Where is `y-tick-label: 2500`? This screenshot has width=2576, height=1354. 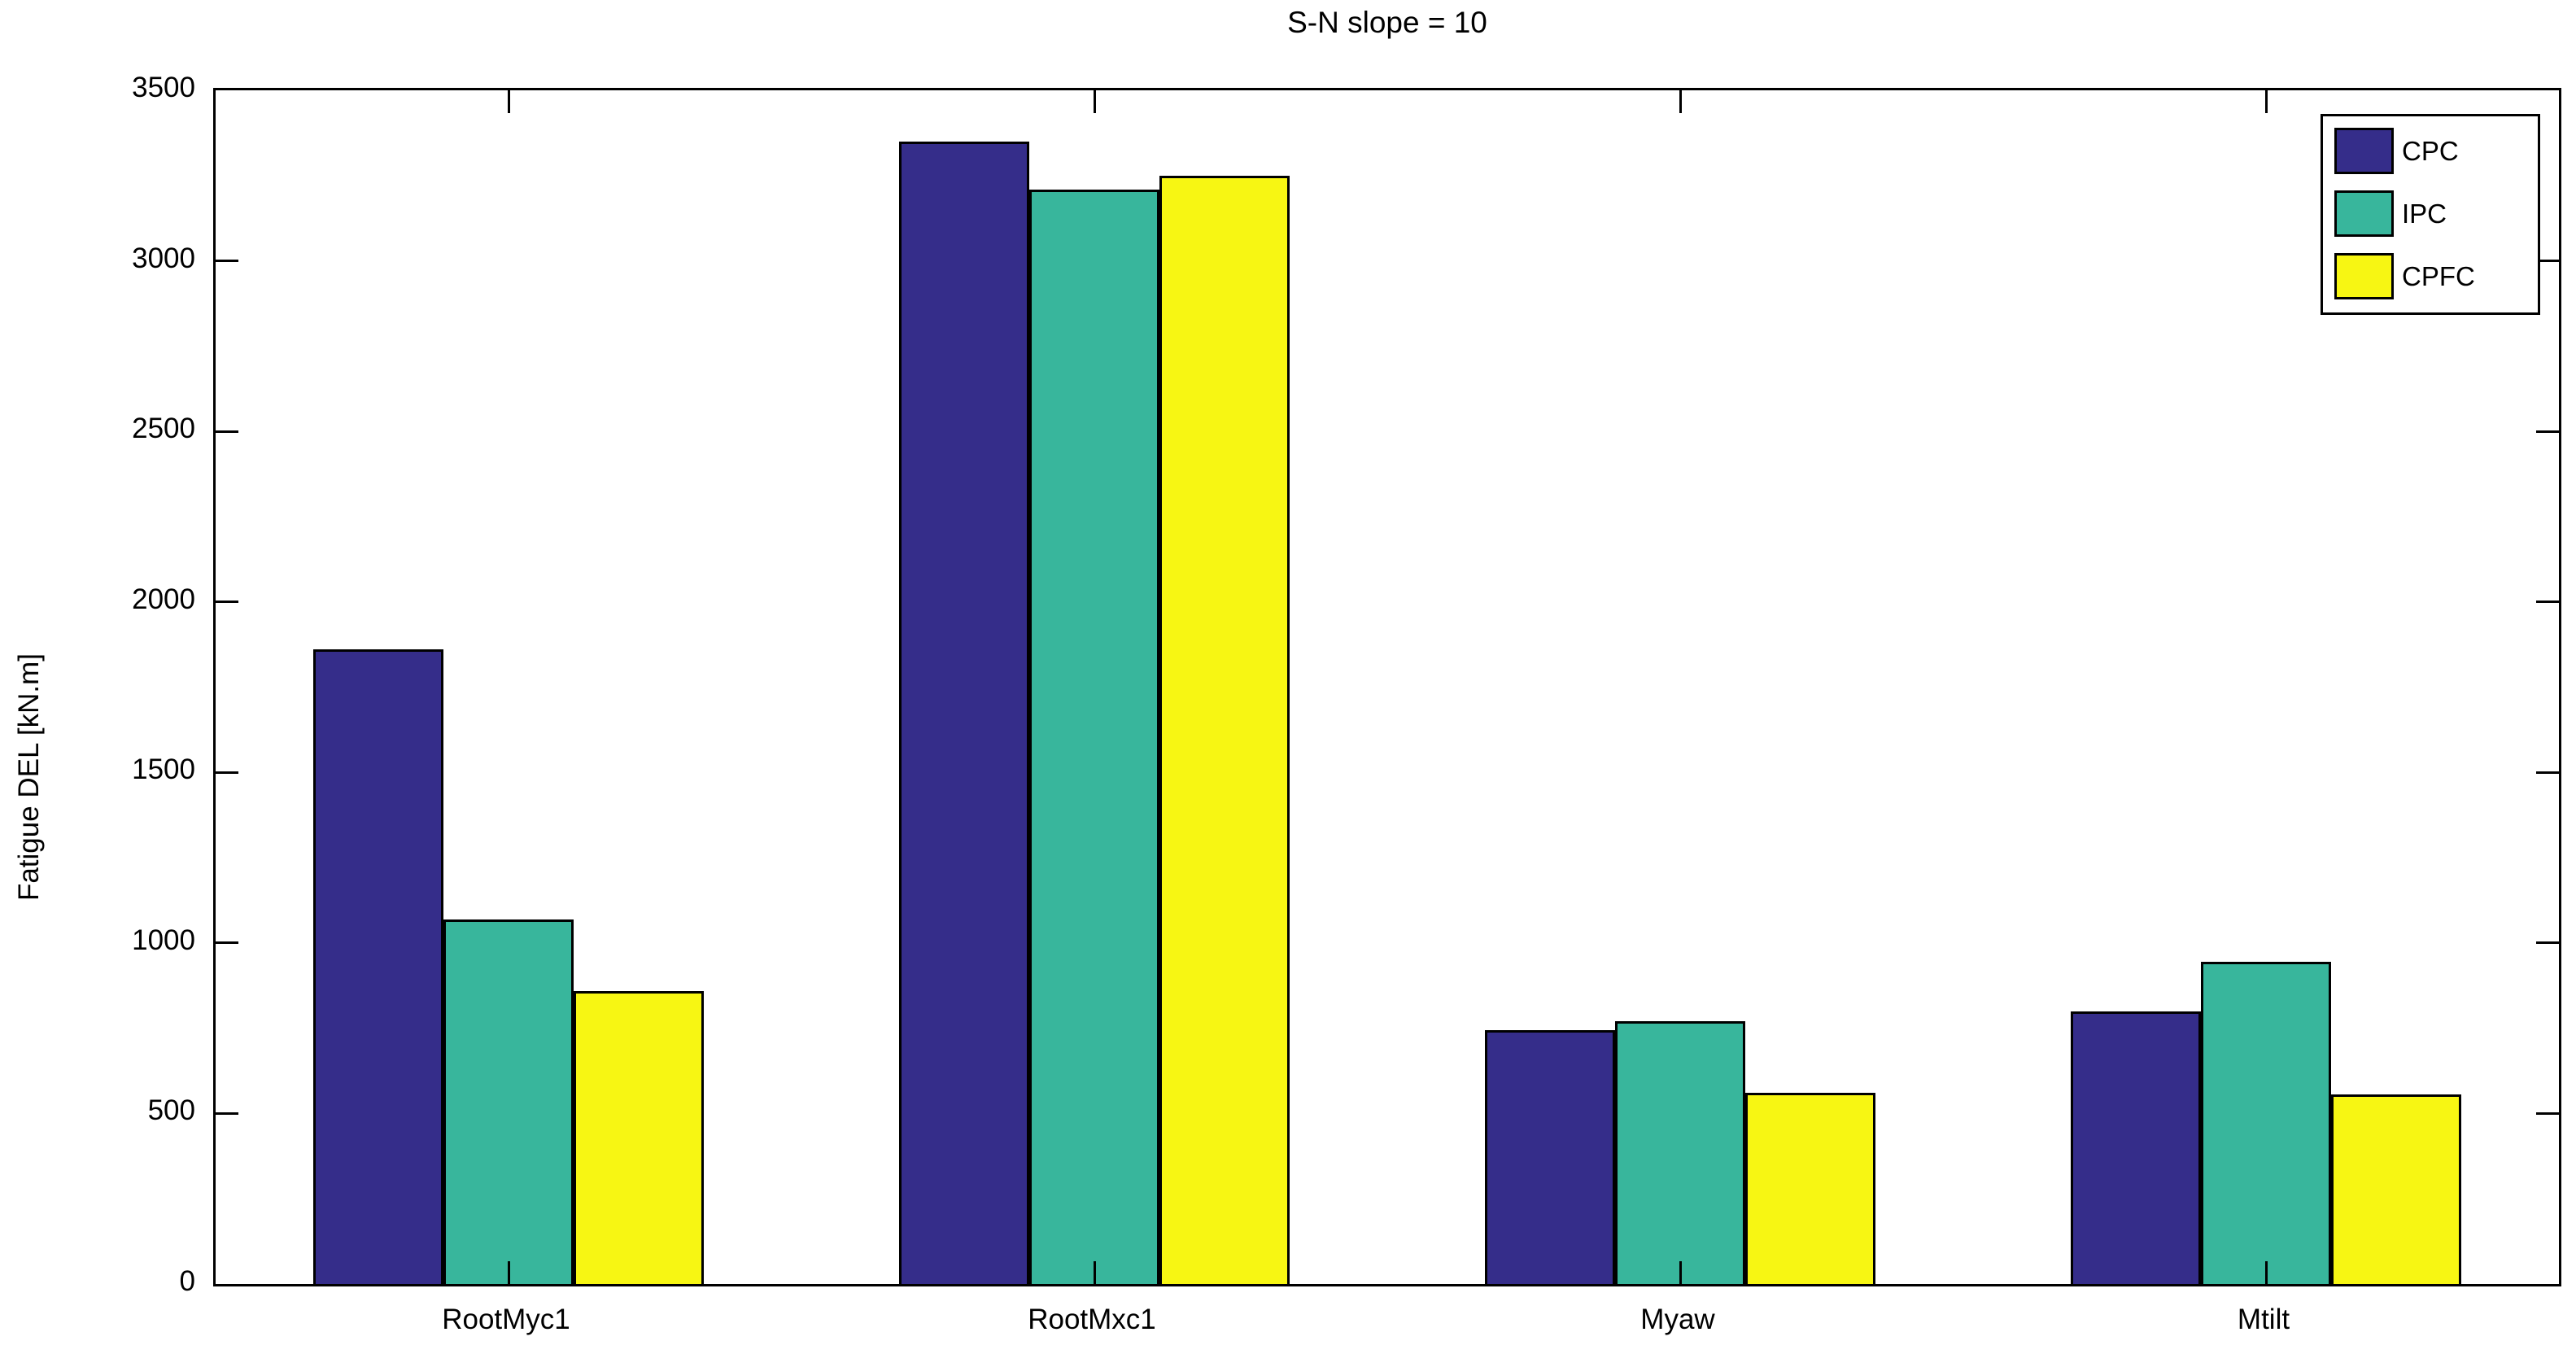
y-tick-label: 2500 is located at coordinates (163, 429).